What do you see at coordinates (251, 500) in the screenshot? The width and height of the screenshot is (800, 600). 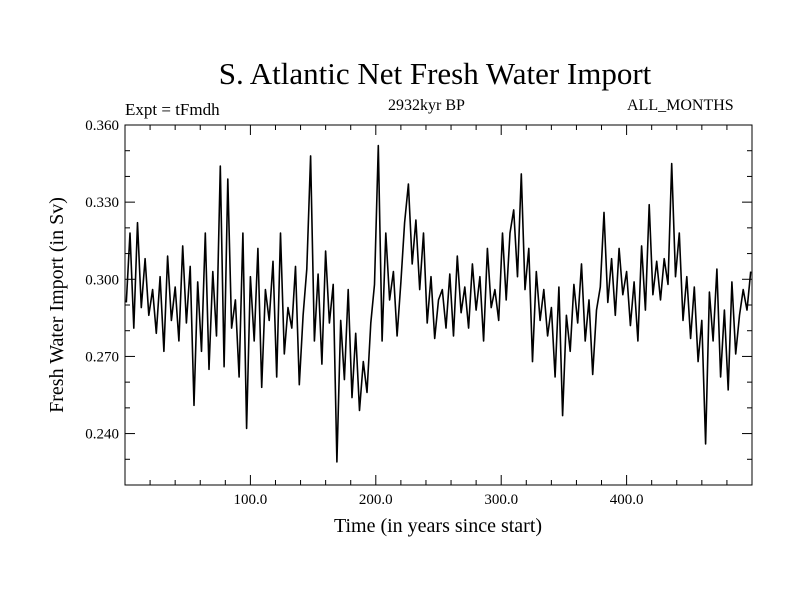 I see `x-tick-label: 100.0` at bounding box center [251, 500].